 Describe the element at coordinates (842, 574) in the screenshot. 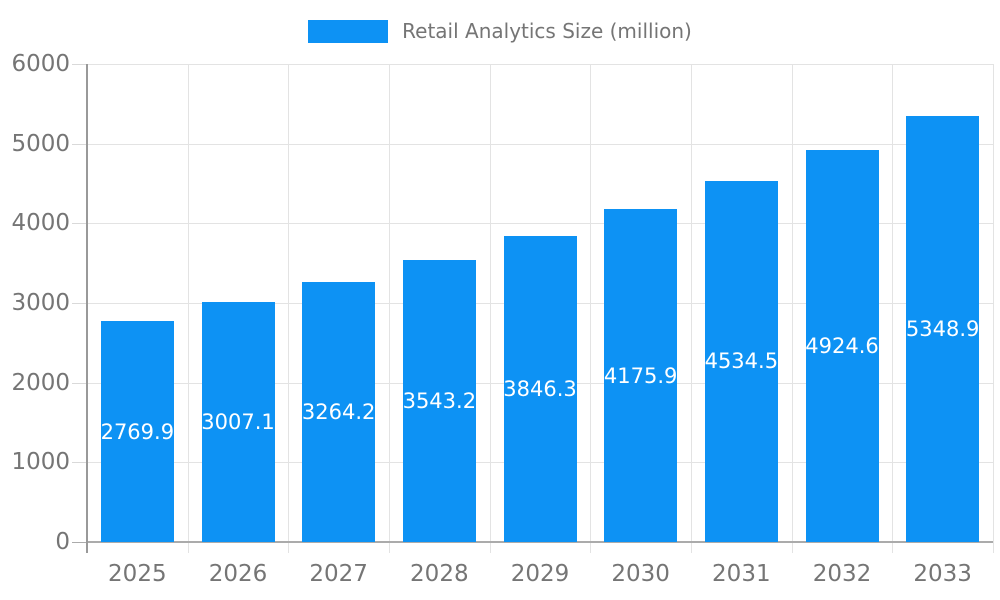

I see `x-axis-label: 2032` at that location.